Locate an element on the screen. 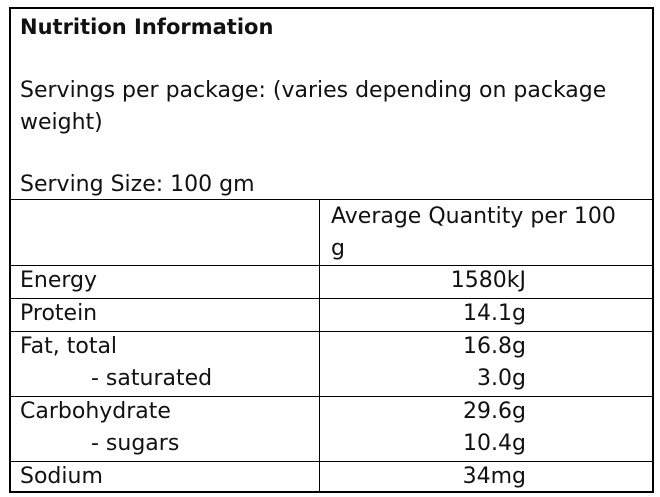 The height and width of the screenshot is (497, 660). column-divider is located at coordinates (319, 345).